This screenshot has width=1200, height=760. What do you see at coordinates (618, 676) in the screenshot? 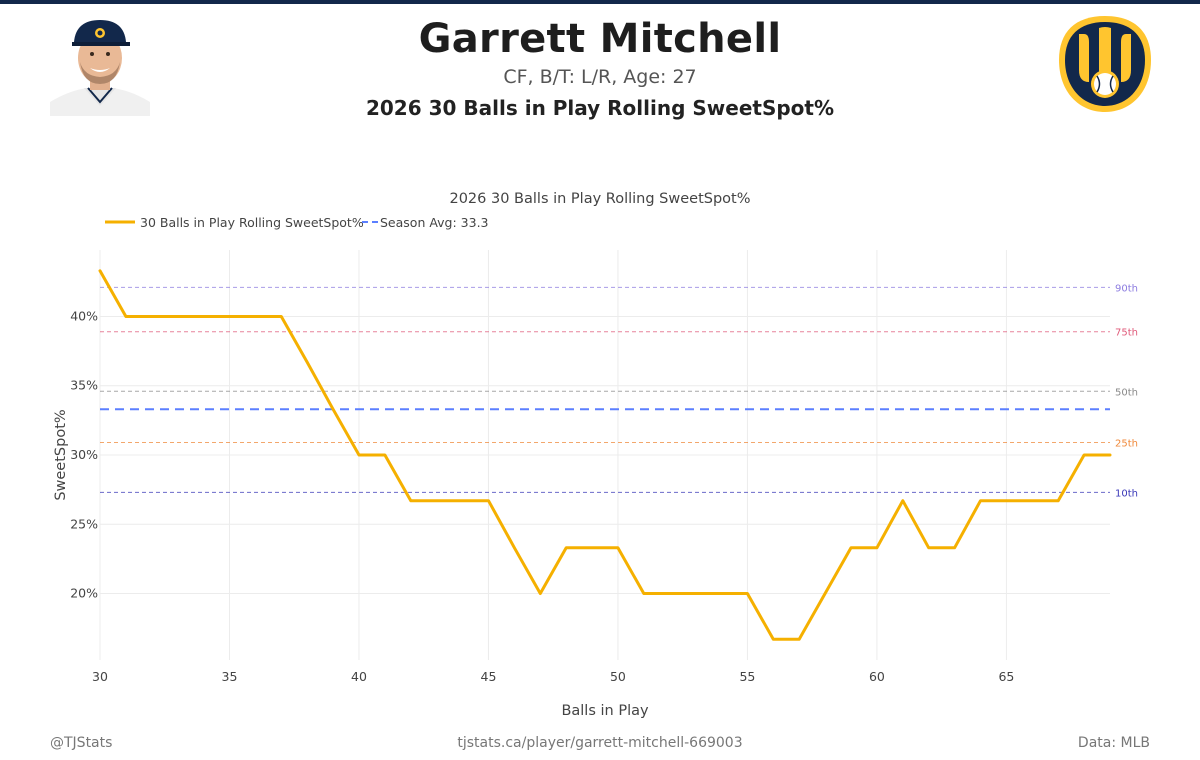
I see `x-tick-label: 50` at bounding box center [618, 676].